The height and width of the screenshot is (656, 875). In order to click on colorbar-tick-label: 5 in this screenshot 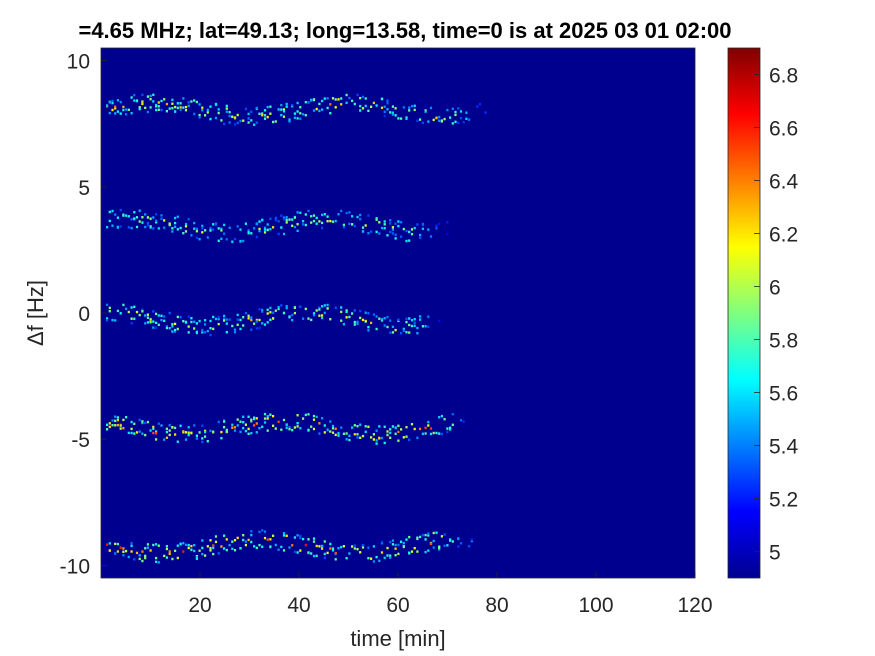, I will do `click(775, 553)`.